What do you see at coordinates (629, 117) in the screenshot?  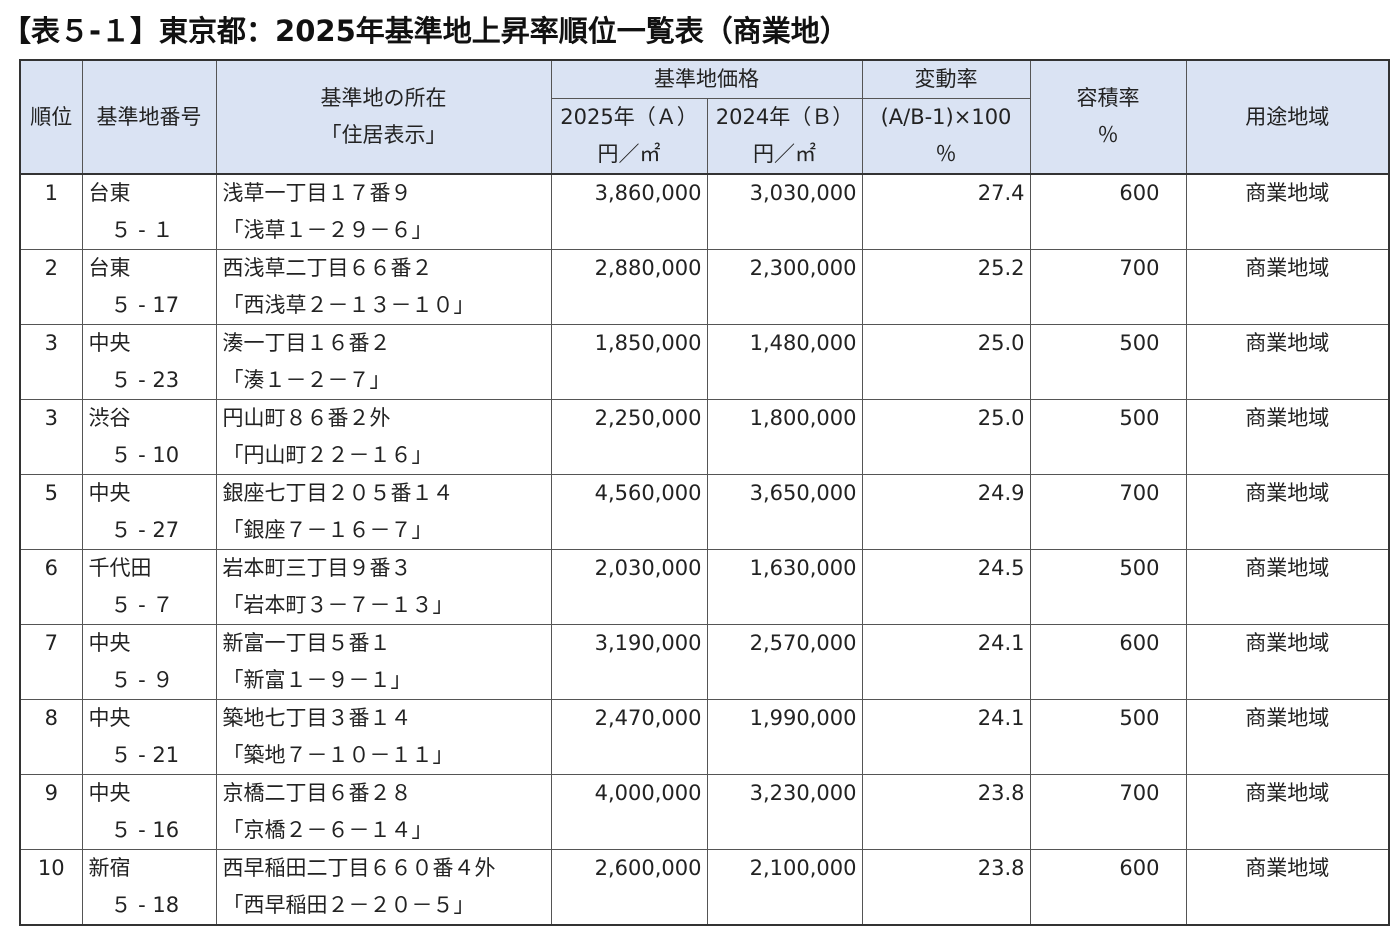 I see `header-price-2025-line1: 2025年（Ａ）` at bounding box center [629, 117].